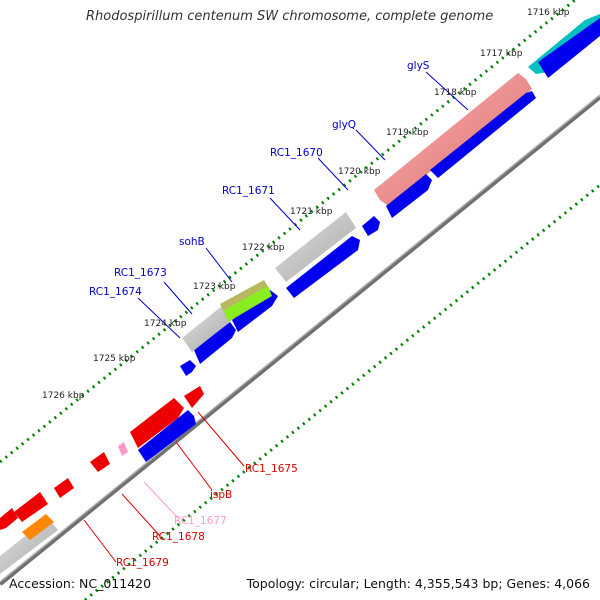 The image size is (600, 600). I want to click on accession-label: Accession: NC_011420, so click(80, 583).